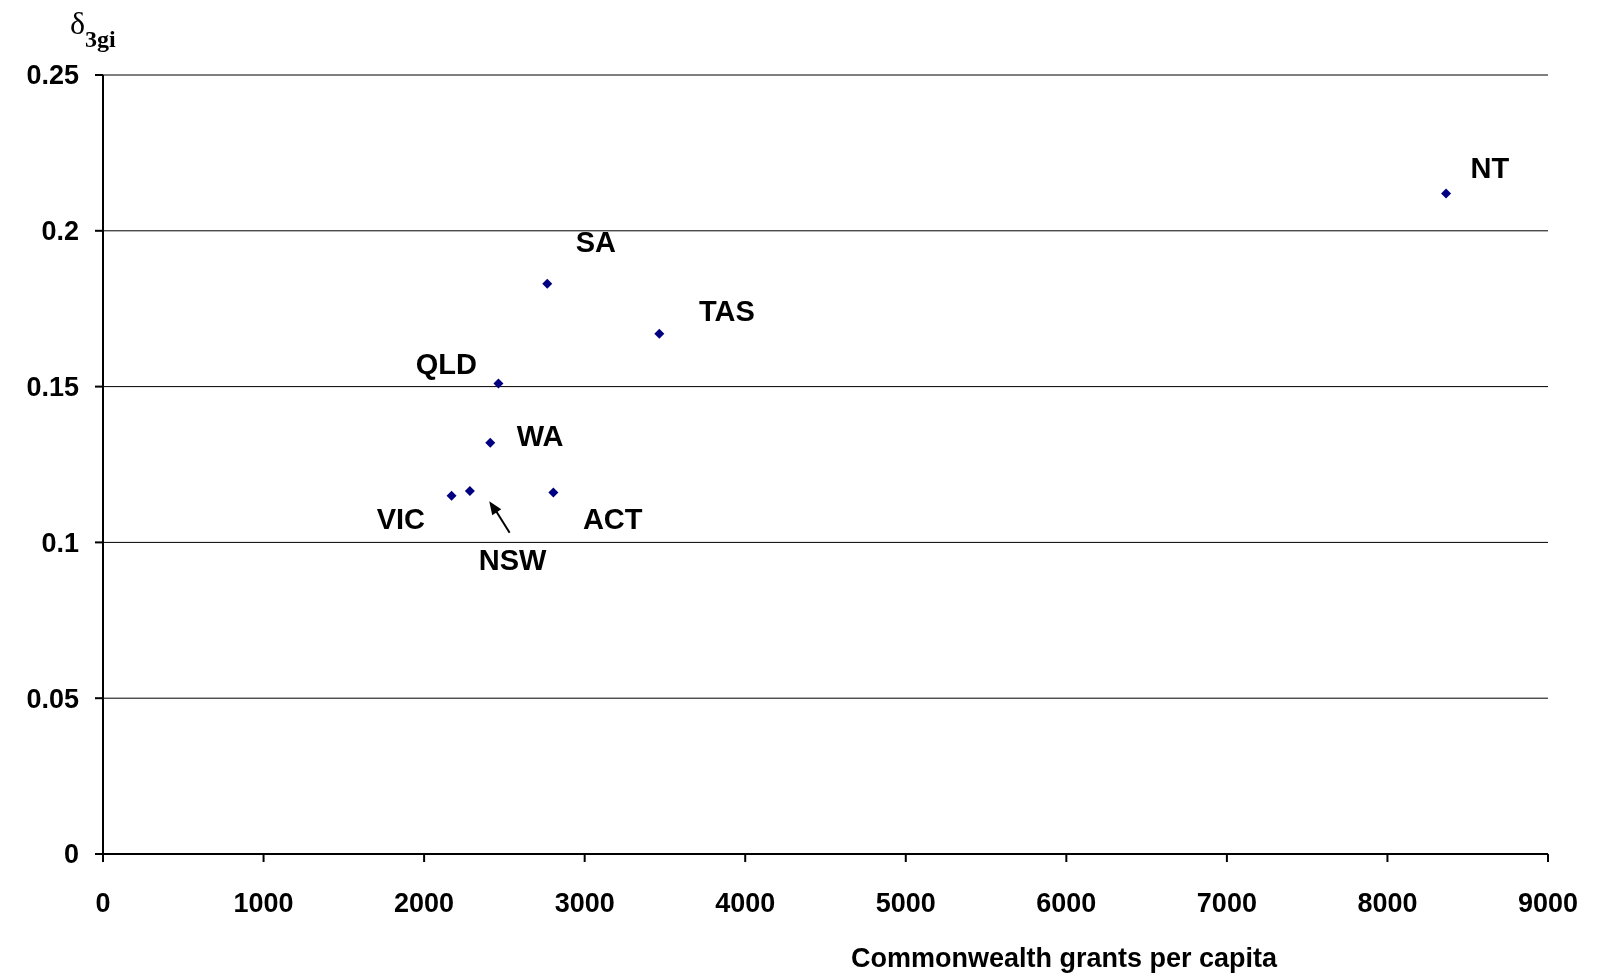 Image resolution: width=1598 pixels, height=975 pixels. Describe the element at coordinates (401, 519) in the screenshot. I see `annotation: VIC` at that location.